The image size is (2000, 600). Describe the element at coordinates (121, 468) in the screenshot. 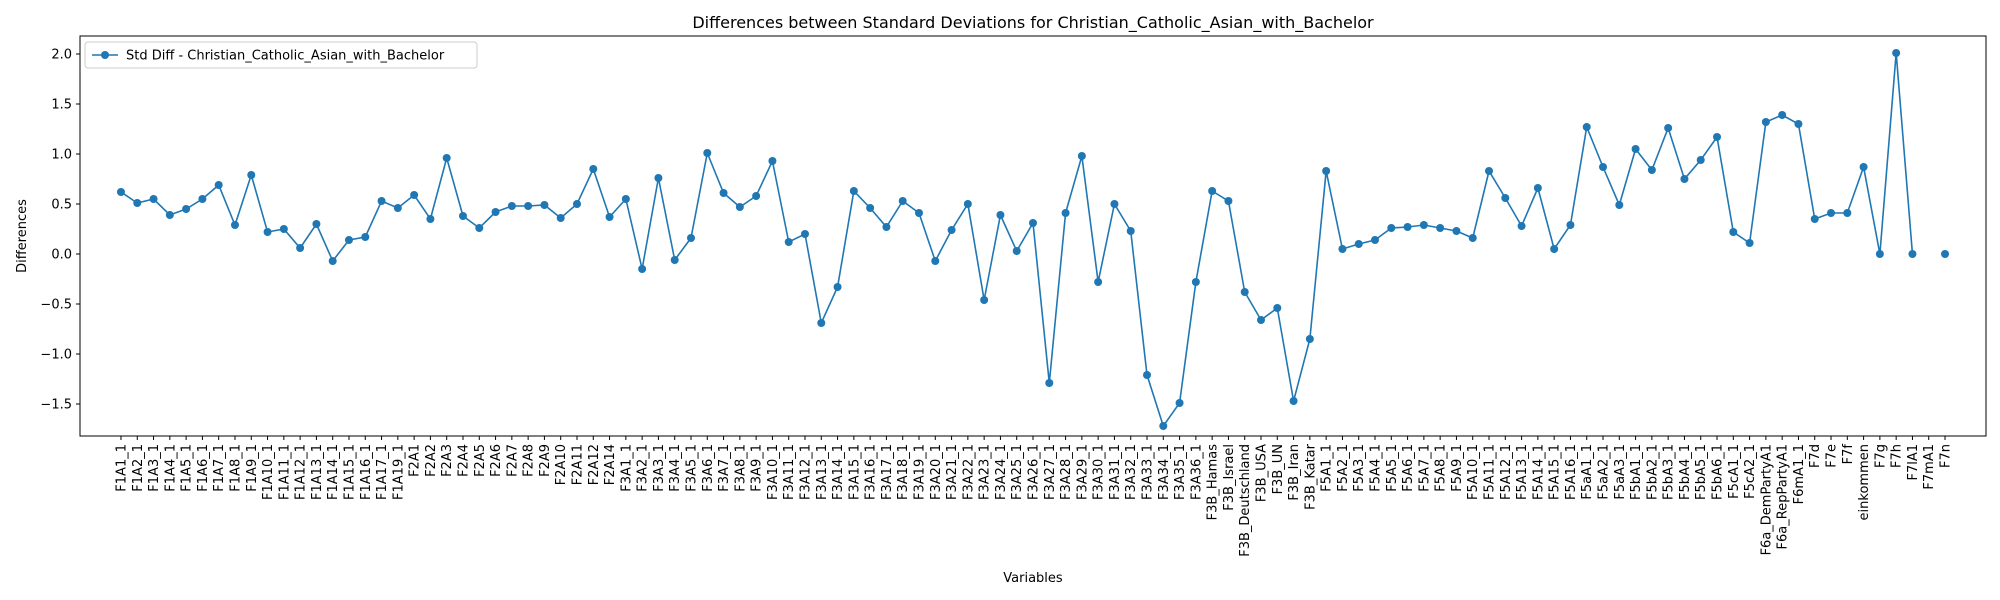

I see `x-tick-label: F1A1_1` at that location.